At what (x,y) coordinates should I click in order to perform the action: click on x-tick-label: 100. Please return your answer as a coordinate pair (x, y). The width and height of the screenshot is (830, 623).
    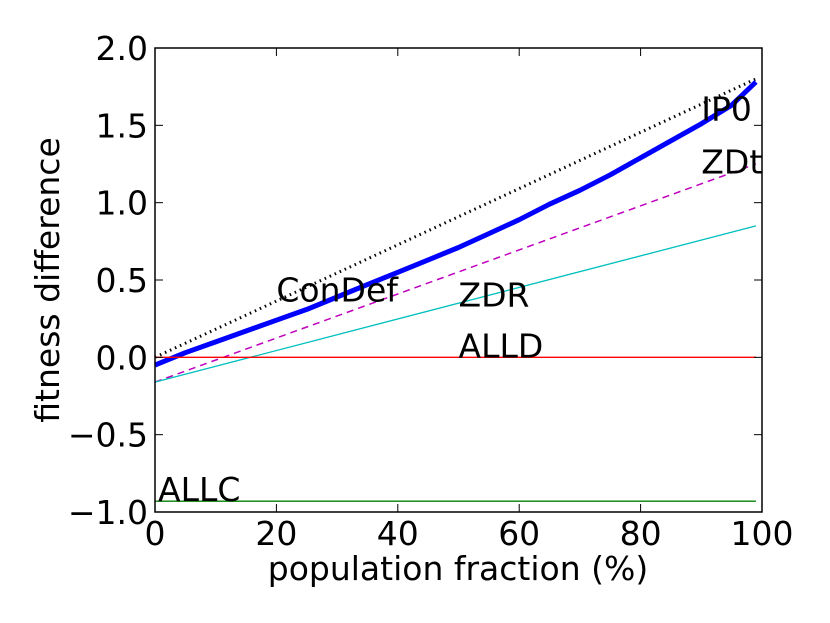
    Looking at the image, I should click on (762, 533).